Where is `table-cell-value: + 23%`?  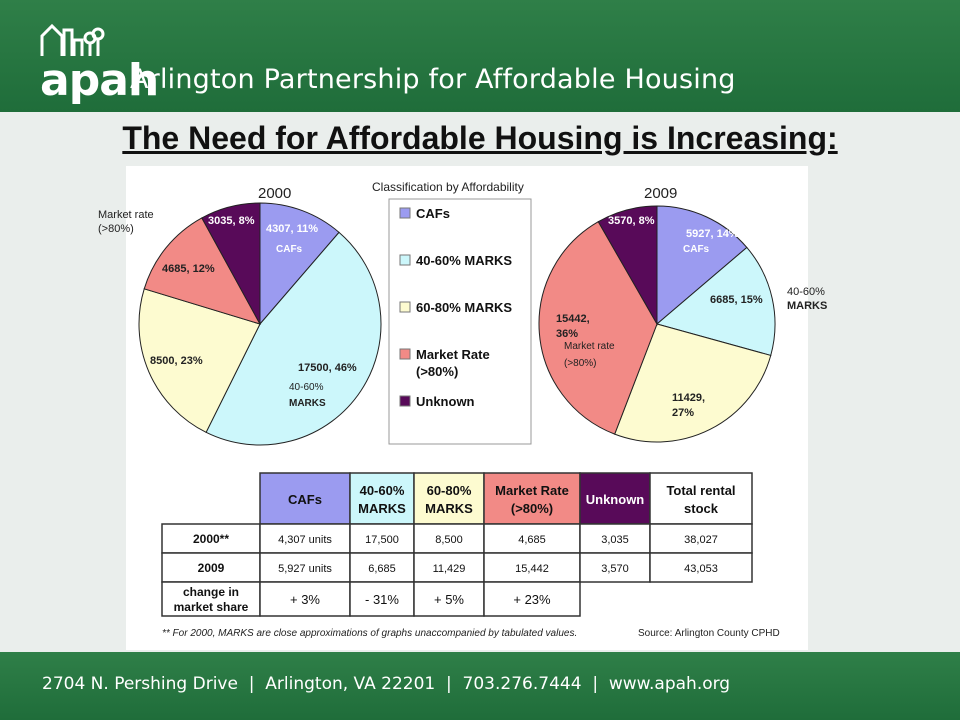 table-cell-value: + 23% is located at coordinates (532, 599).